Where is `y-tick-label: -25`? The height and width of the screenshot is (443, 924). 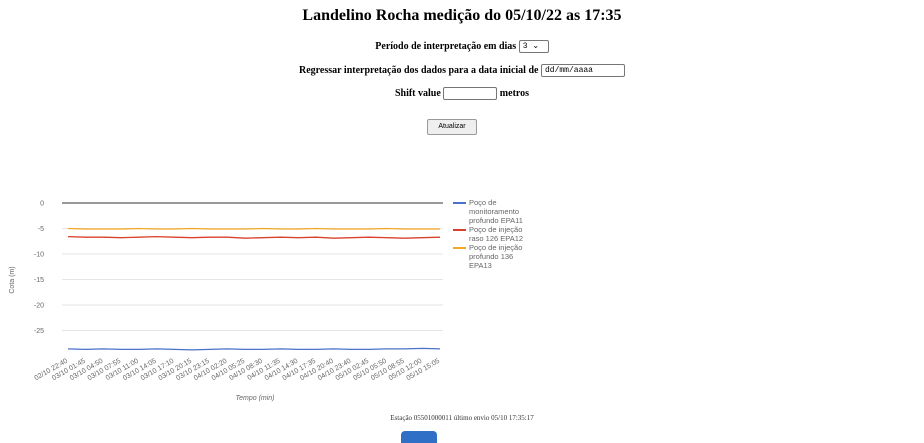
y-tick-label: -25 is located at coordinates (39, 331).